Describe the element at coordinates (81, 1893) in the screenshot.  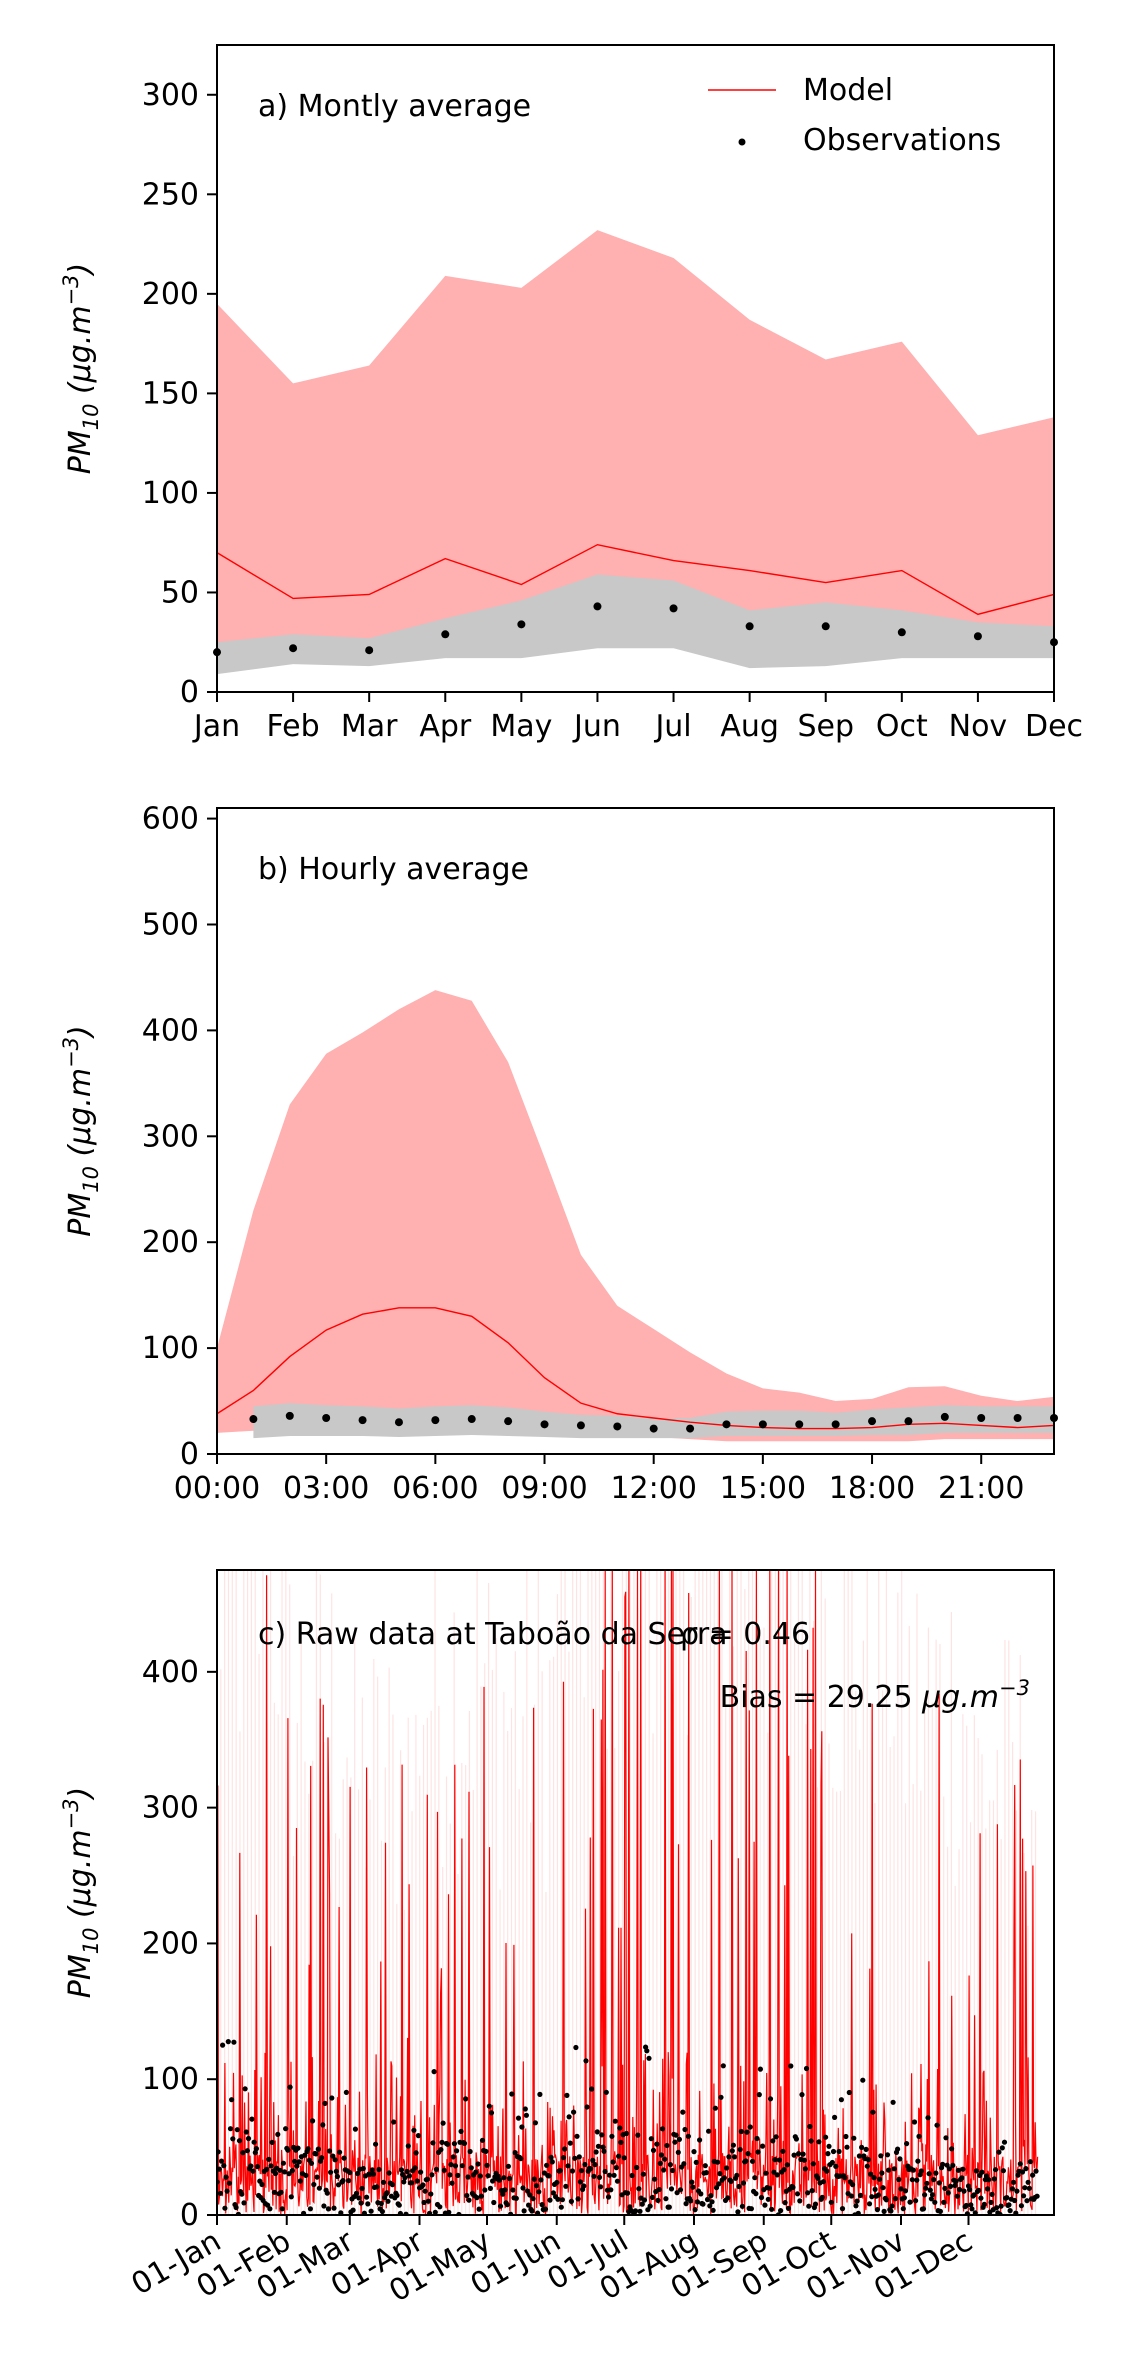
I see `panel-c-ylabel: PM10 (μg.m−3)` at that location.